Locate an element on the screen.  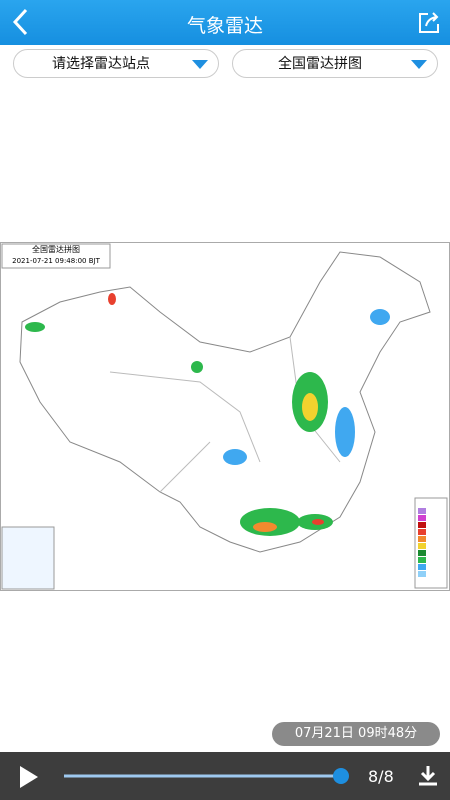
download-button is located at coordinates (428, 776).